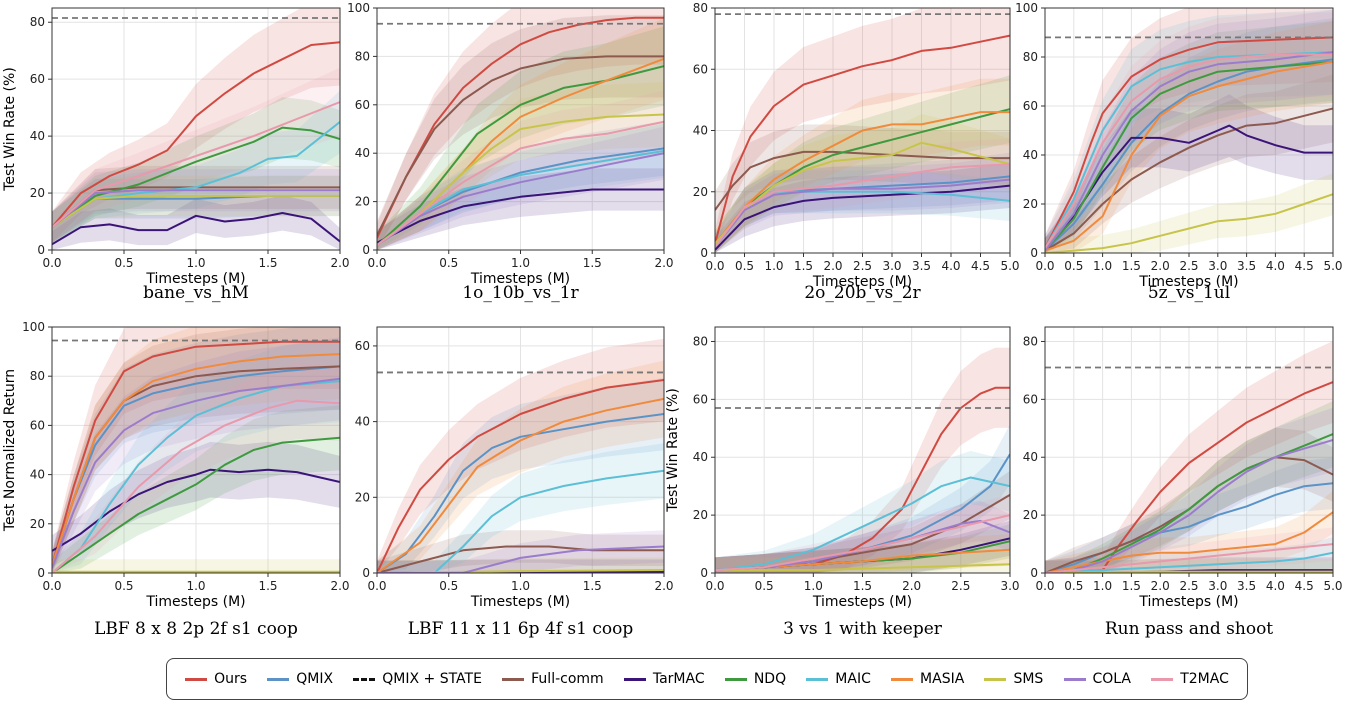 The image size is (1349, 708). What do you see at coordinates (755, 679) in the screenshot?
I see `legend-item-ndq: NDQ` at bounding box center [755, 679].